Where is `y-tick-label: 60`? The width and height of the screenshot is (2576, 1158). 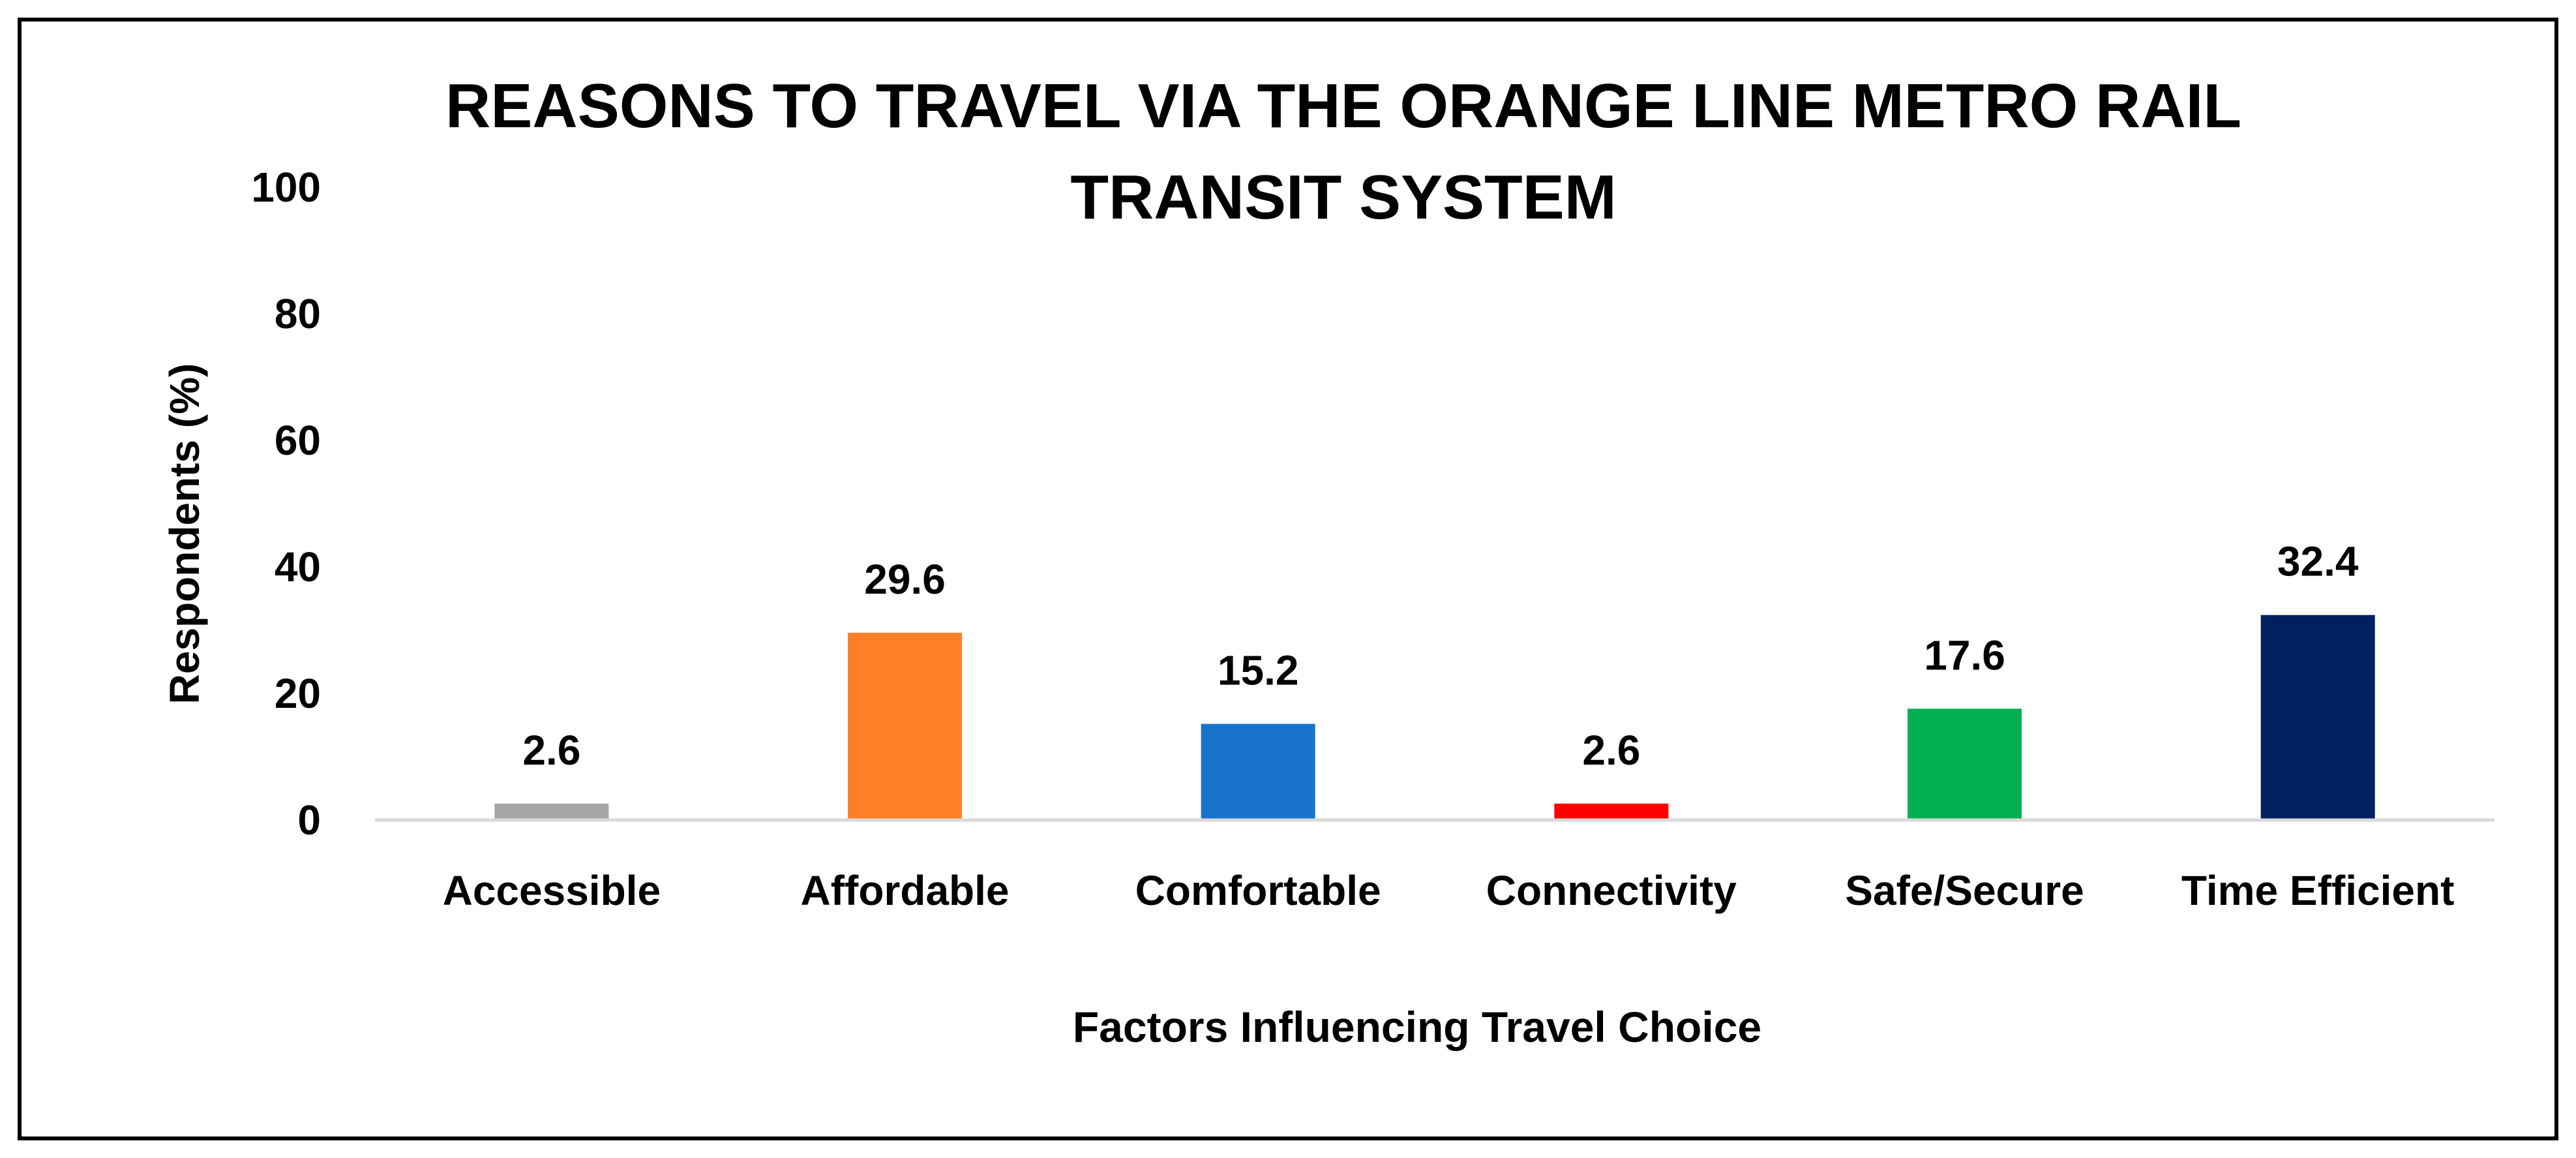
y-tick-label: 60 is located at coordinates (298, 440).